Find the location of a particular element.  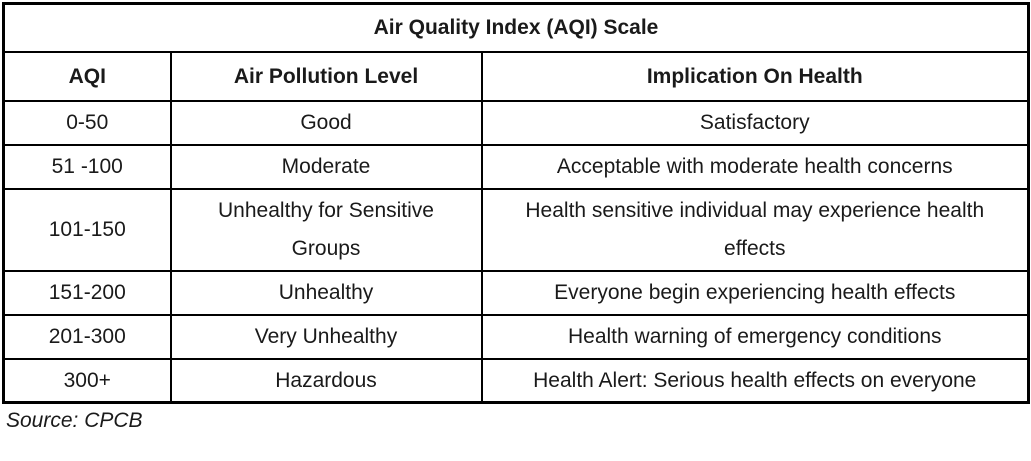

cell-pollution-level: Unhealthy for Sensitive Groups is located at coordinates (326, 230).